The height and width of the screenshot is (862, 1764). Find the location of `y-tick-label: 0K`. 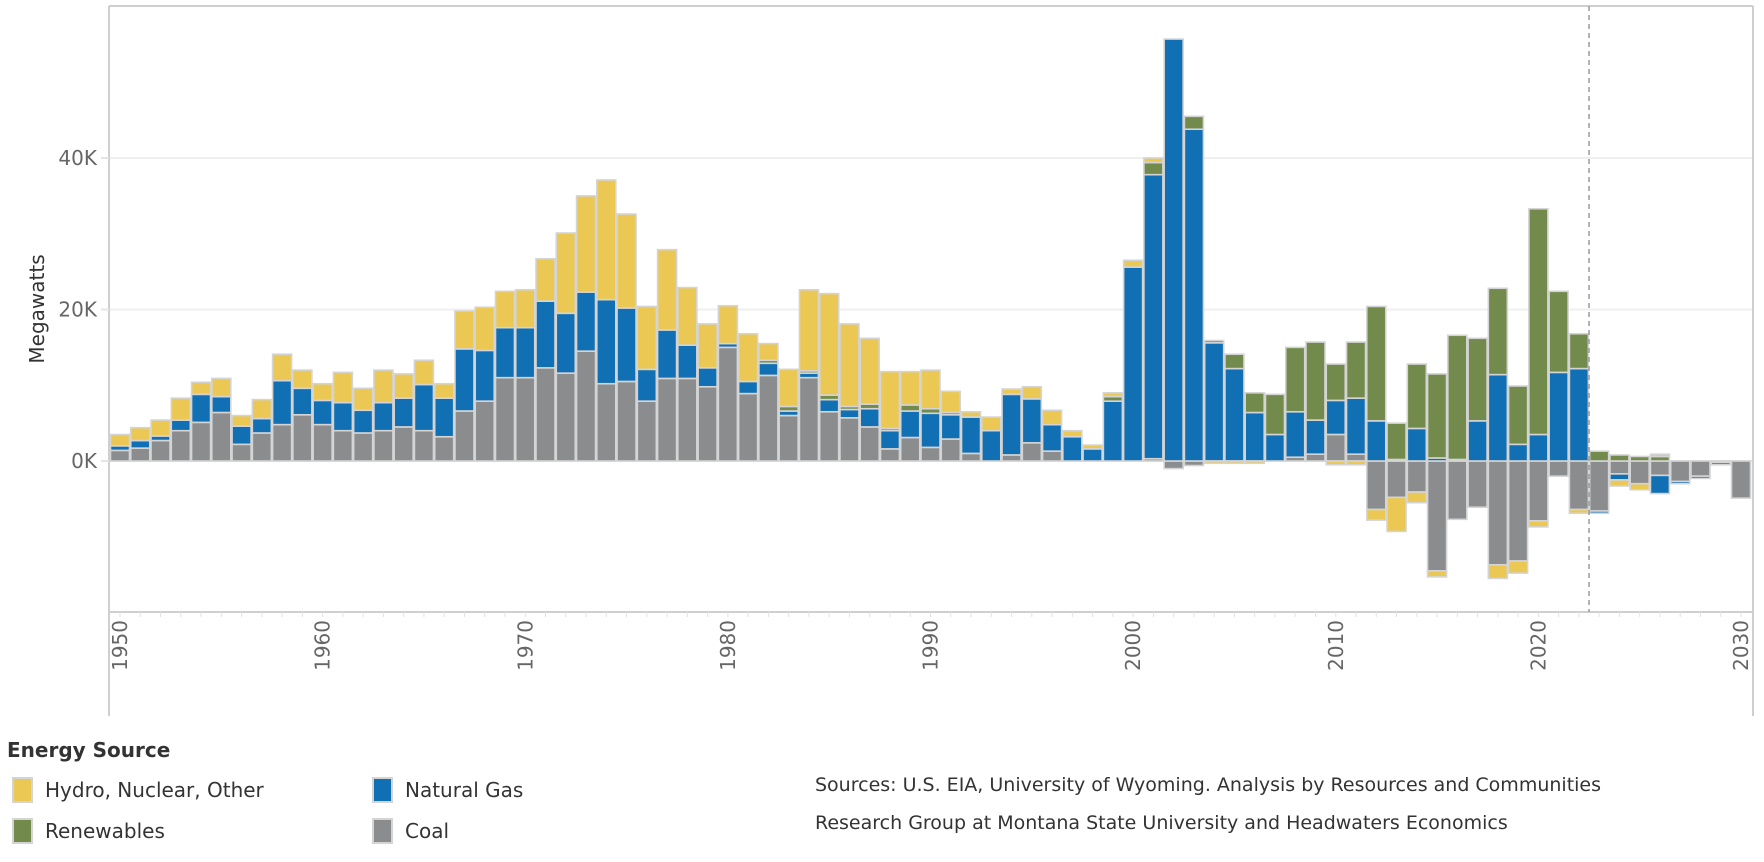

y-tick-label: 0K is located at coordinates (84, 461).